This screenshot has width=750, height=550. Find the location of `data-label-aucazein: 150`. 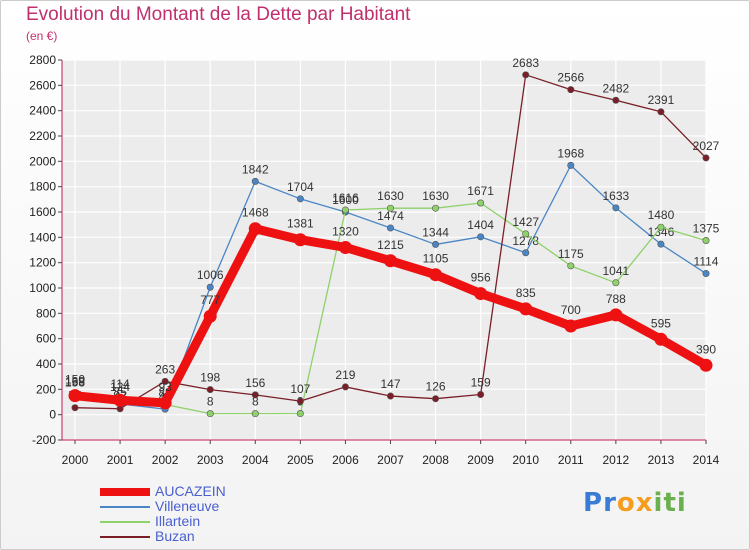

data-label-aucazein: 150 is located at coordinates (75, 380).